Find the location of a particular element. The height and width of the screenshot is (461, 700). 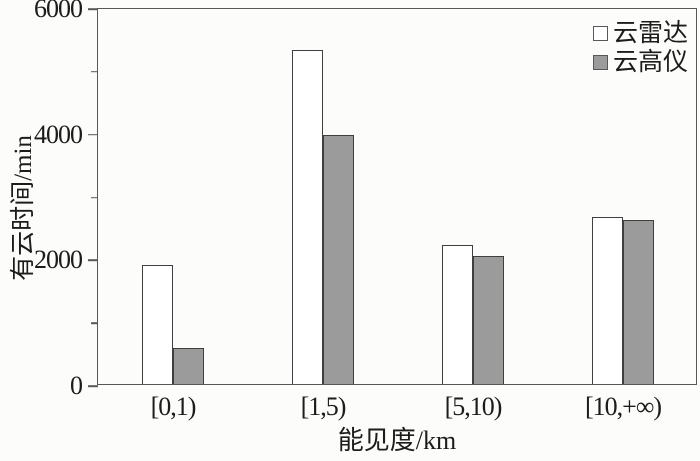

y-tick-label: 2000 is located at coordinates (58, 260).